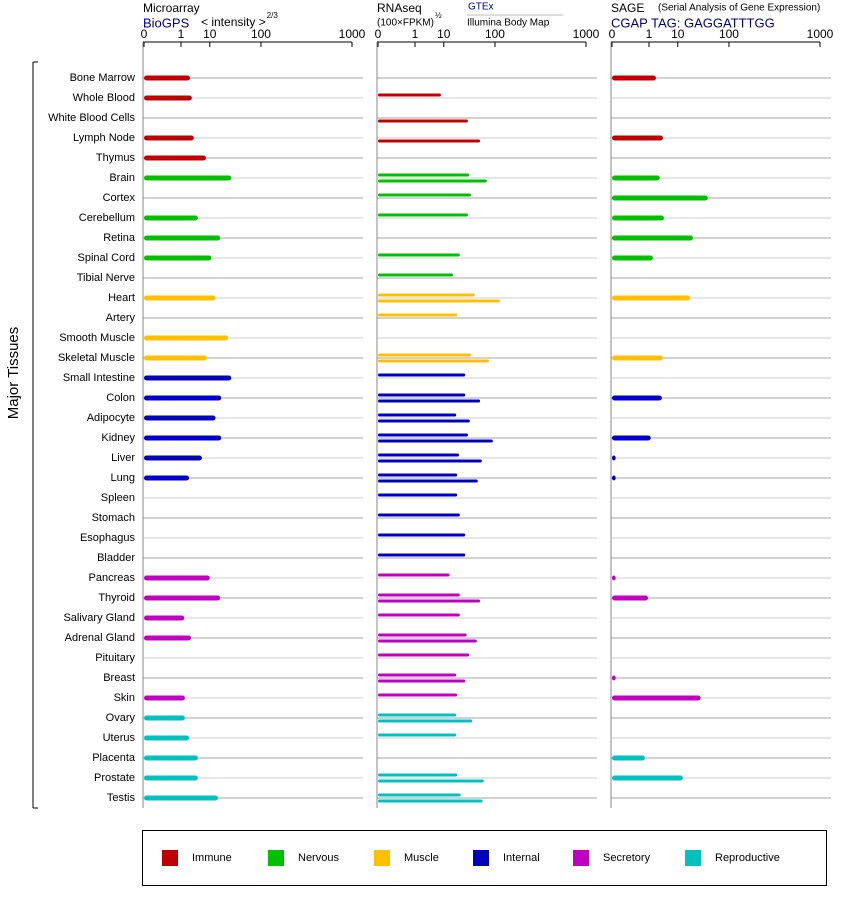 The width and height of the screenshot is (842, 900). Describe the element at coordinates (97, 338) in the screenshot. I see `category-label: Smooth Muscle` at that location.